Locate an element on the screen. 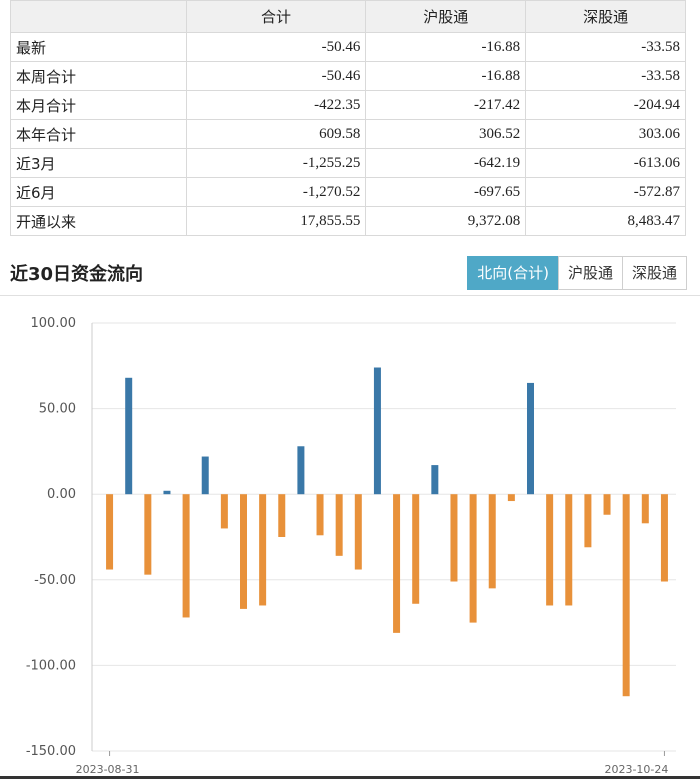 The image size is (700, 779). row-total: -1,270.52 is located at coordinates (276, 192).